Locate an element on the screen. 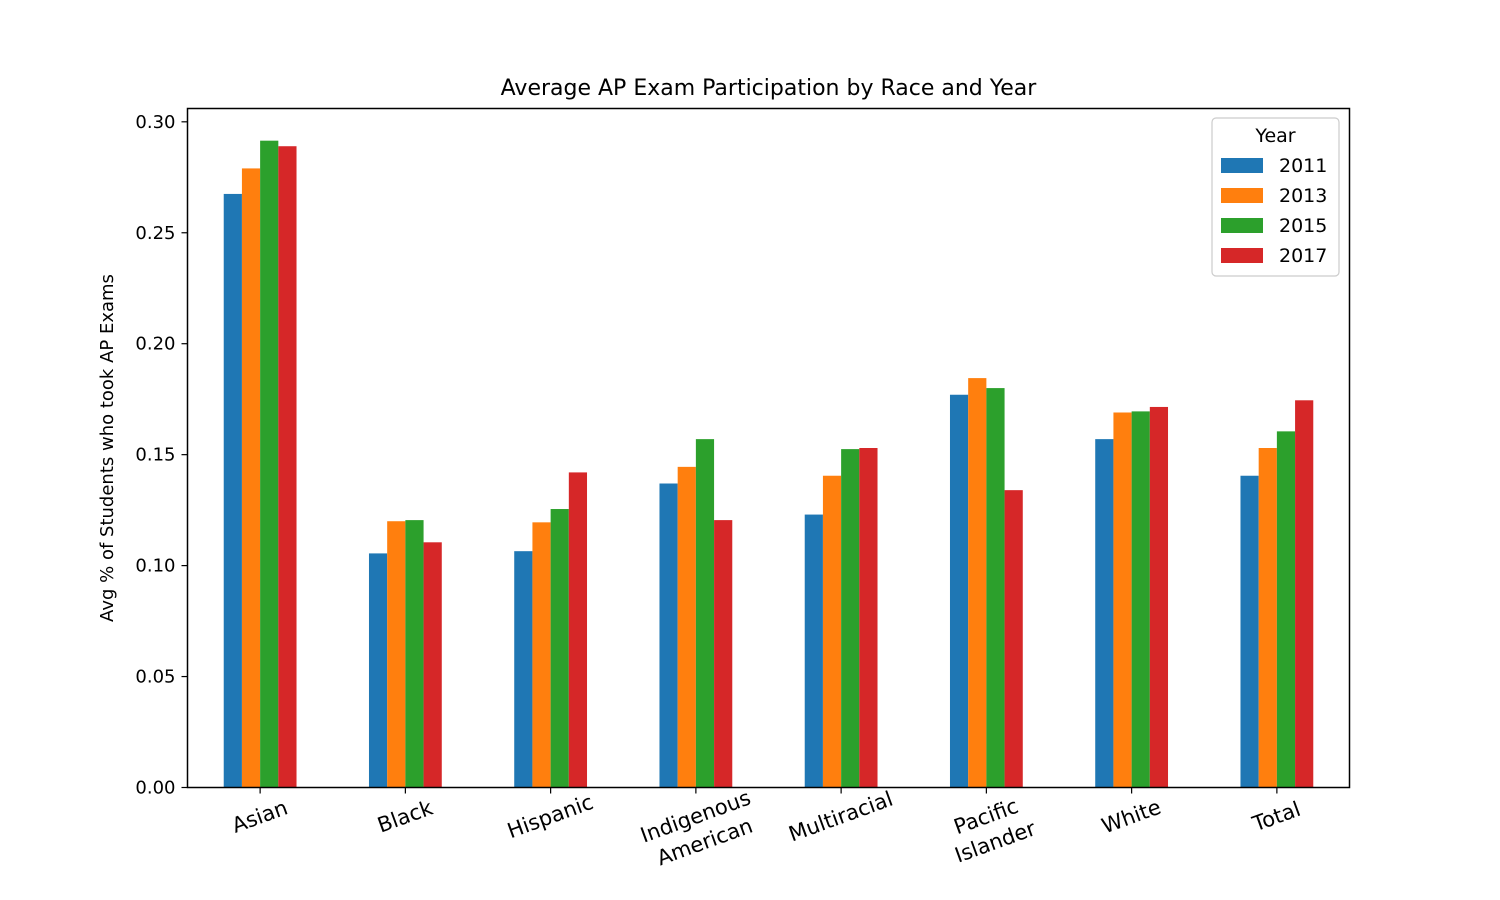  x-tick-label-line: Multiracial is located at coordinates (841, 817).